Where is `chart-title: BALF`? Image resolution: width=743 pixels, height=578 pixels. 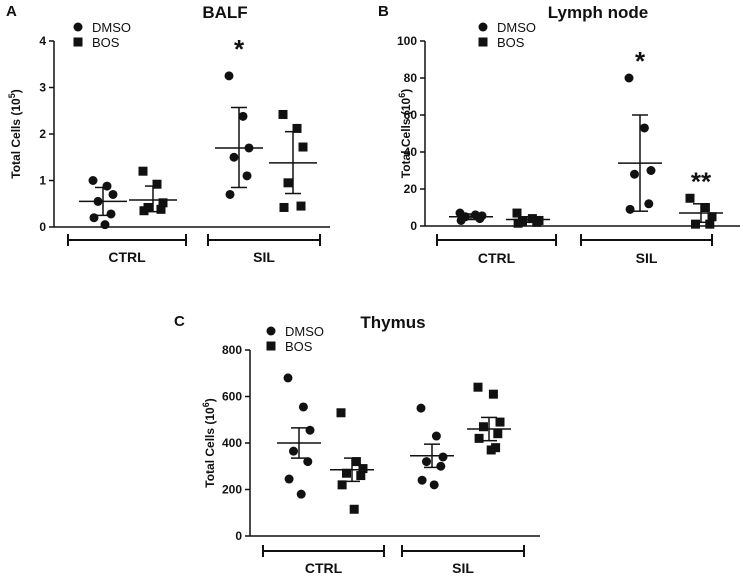
chart-title: BALF is located at coordinates (224, 12).